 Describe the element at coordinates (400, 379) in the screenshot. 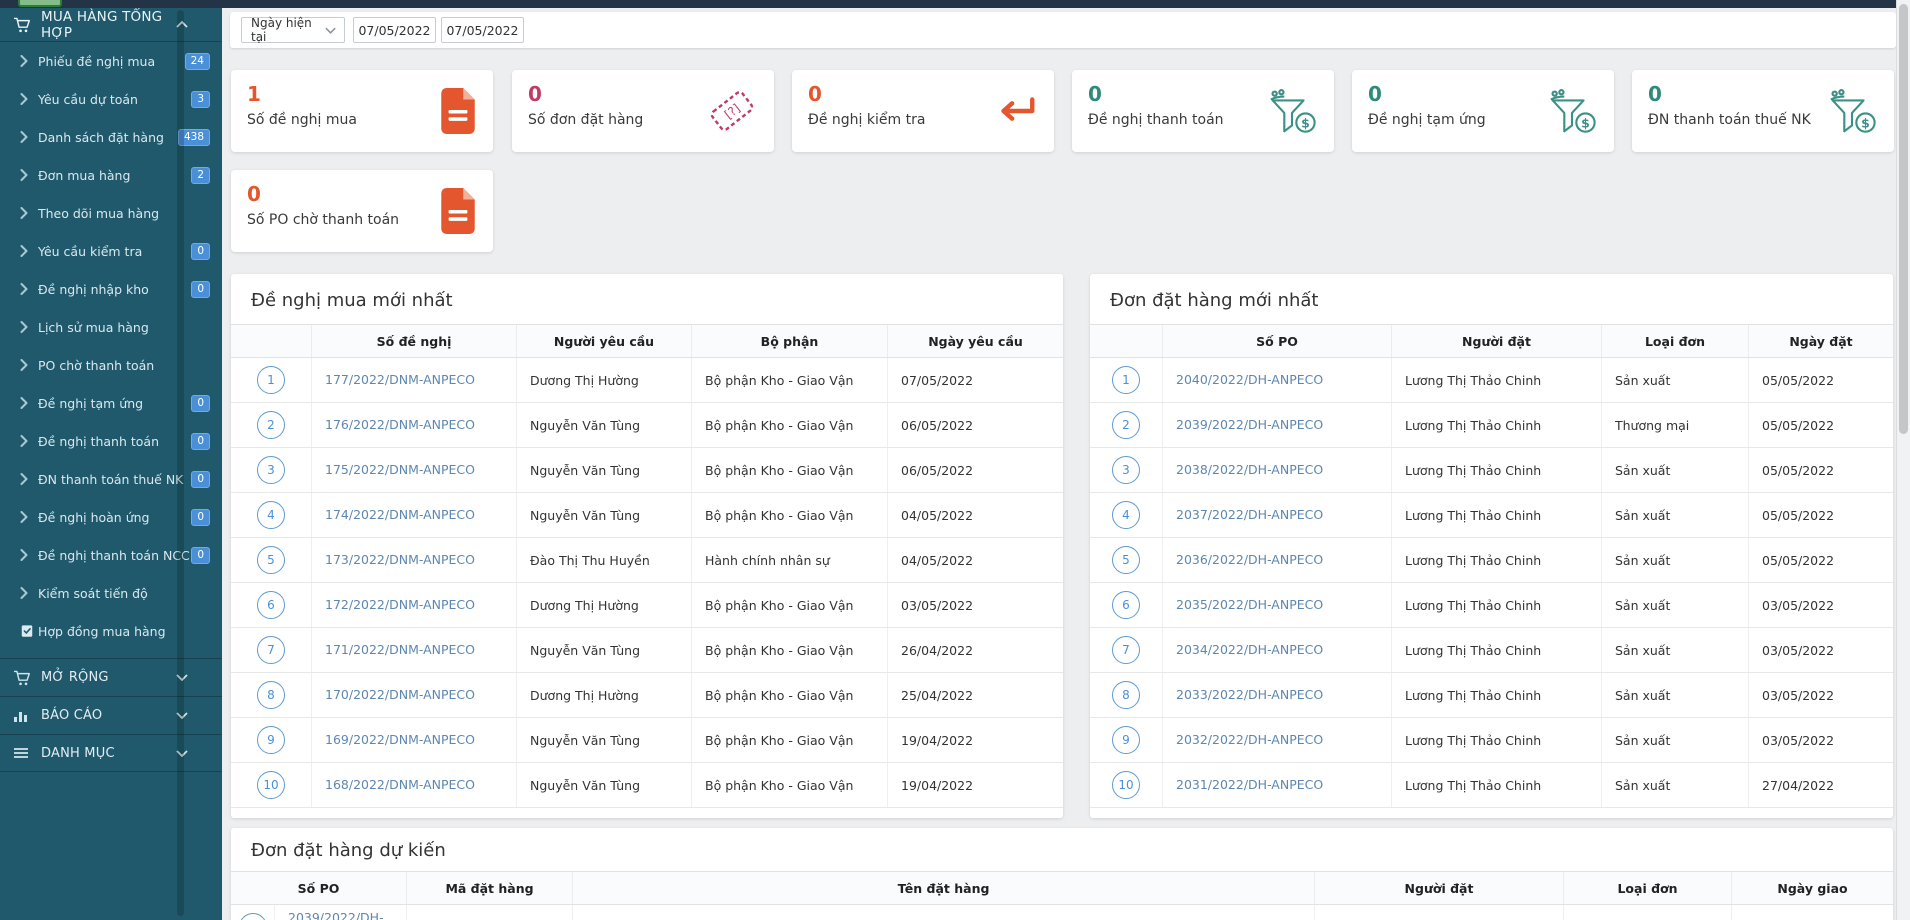

I see `doc-number-link: 177/2022/DNM-ANPECO` at that location.